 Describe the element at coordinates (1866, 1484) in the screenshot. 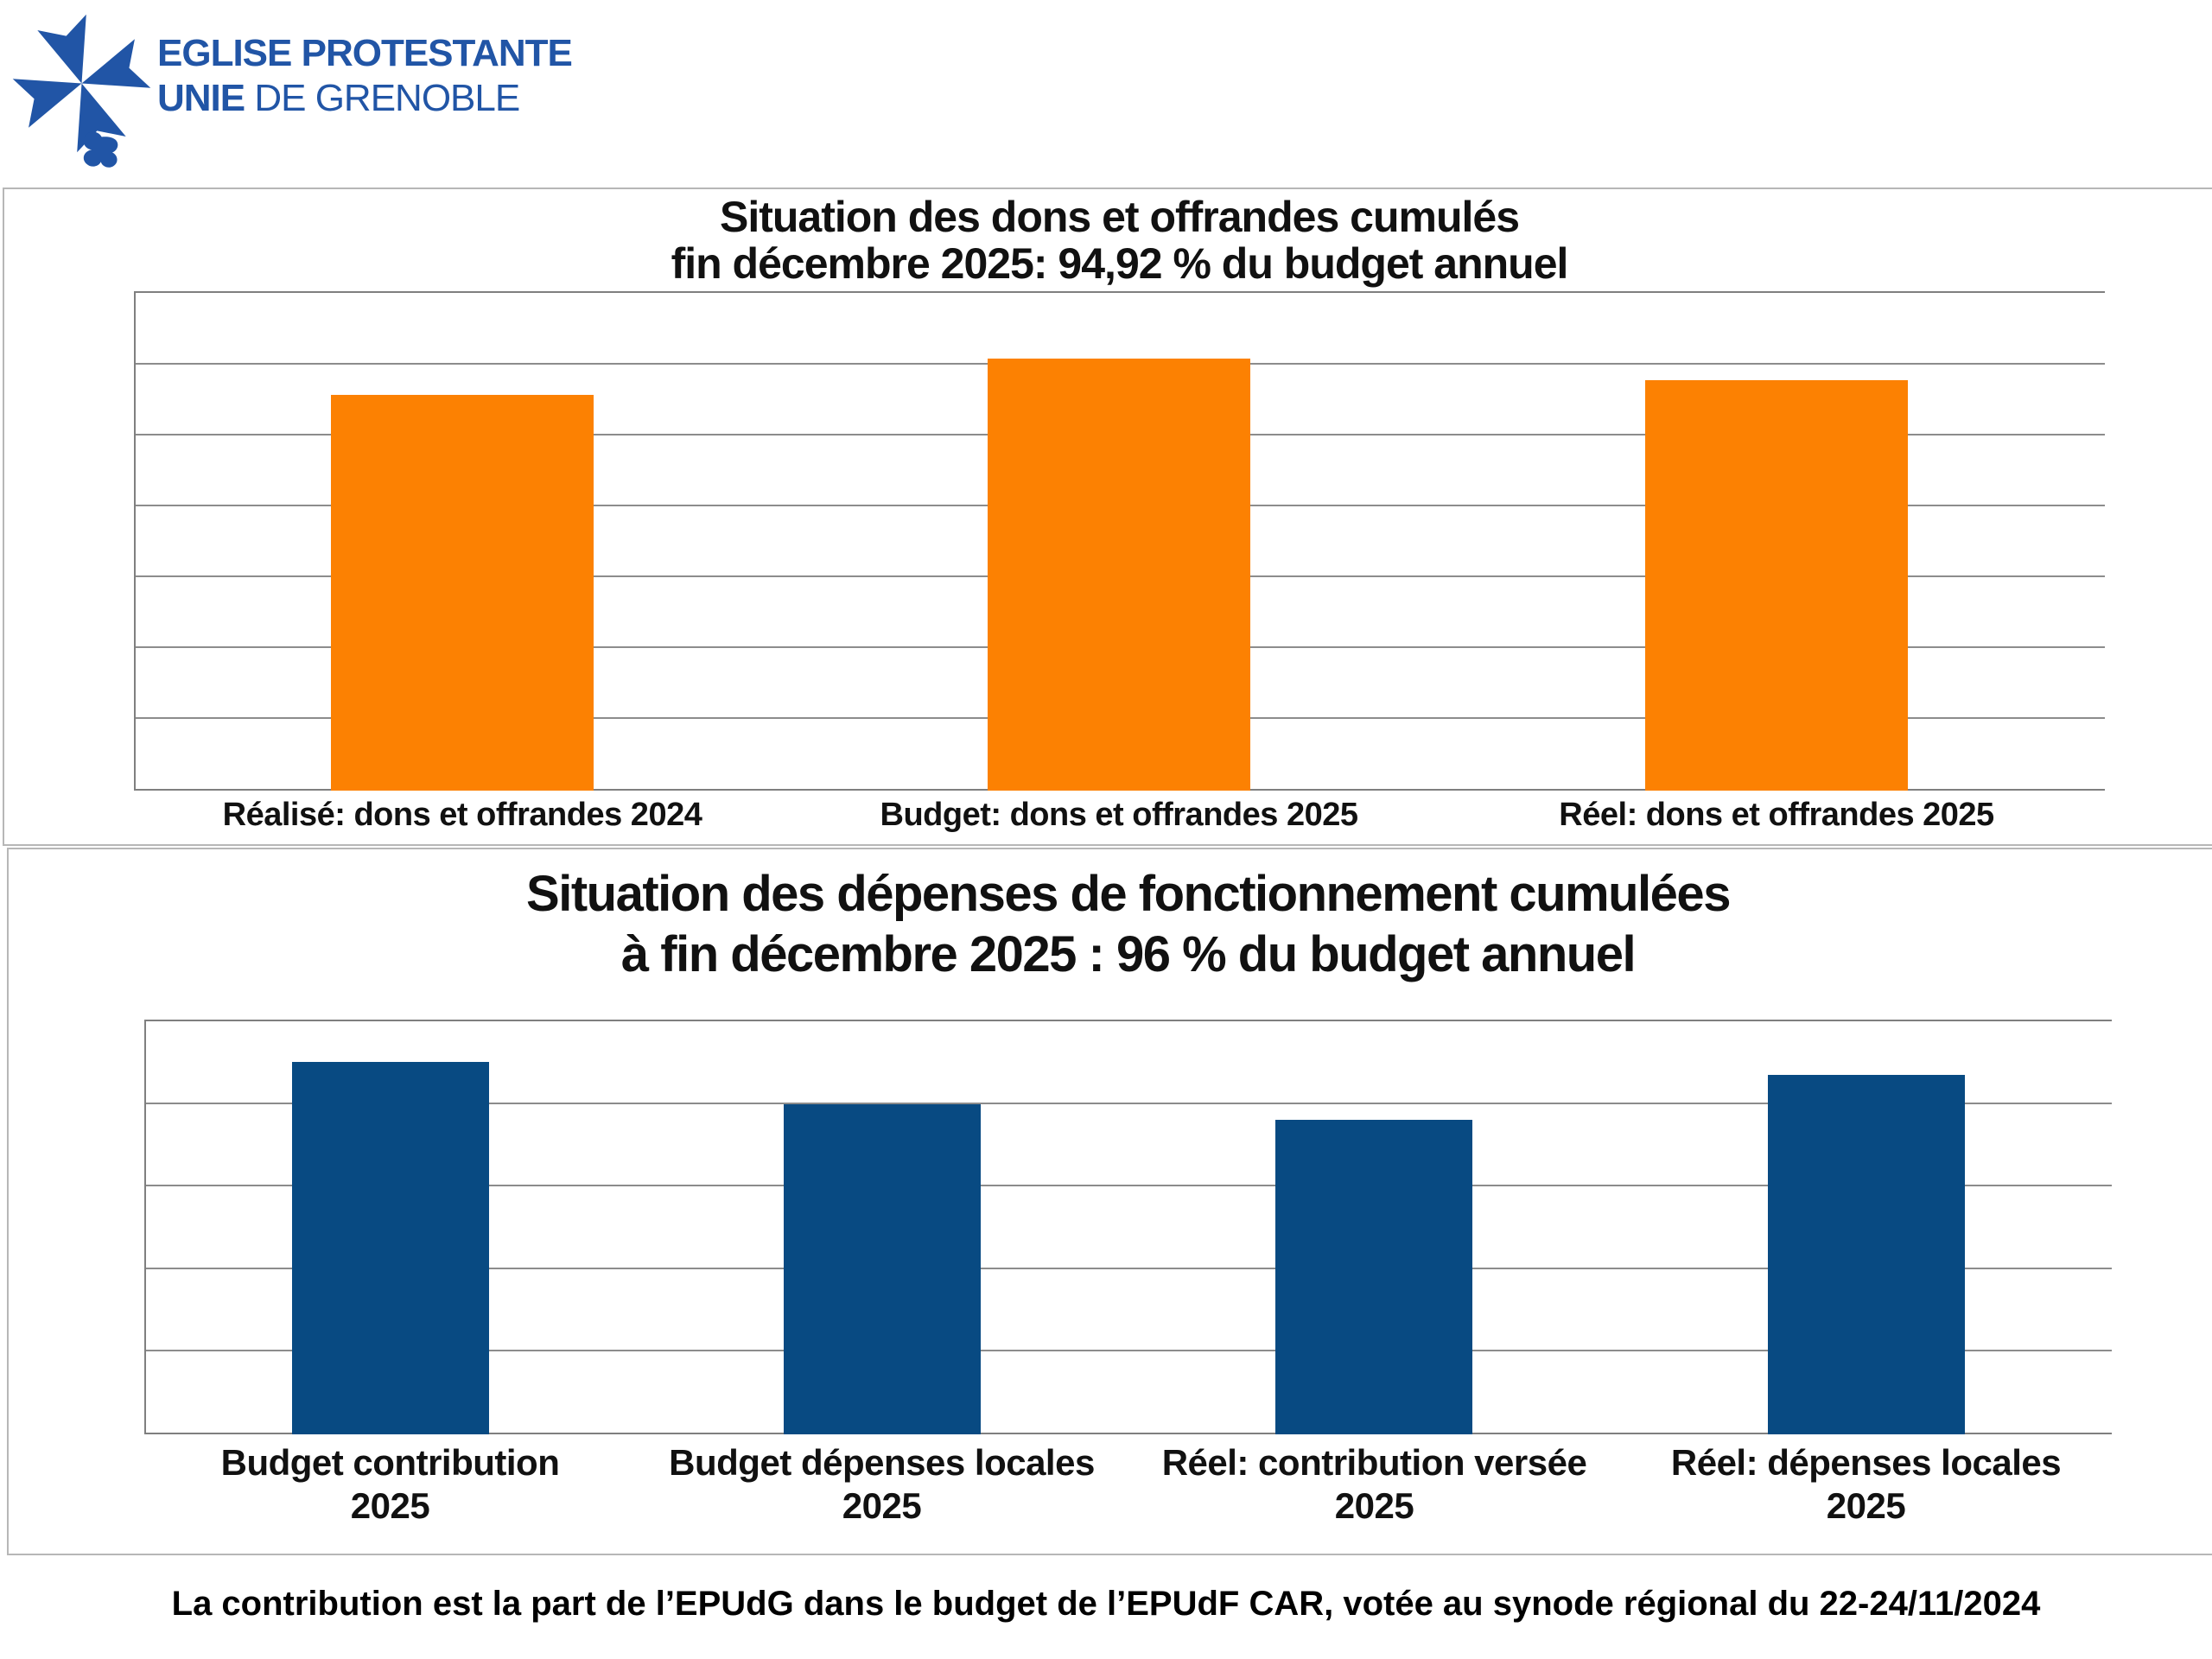

I see `x-axis-label: Réel: dépenses locales 2025` at that location.